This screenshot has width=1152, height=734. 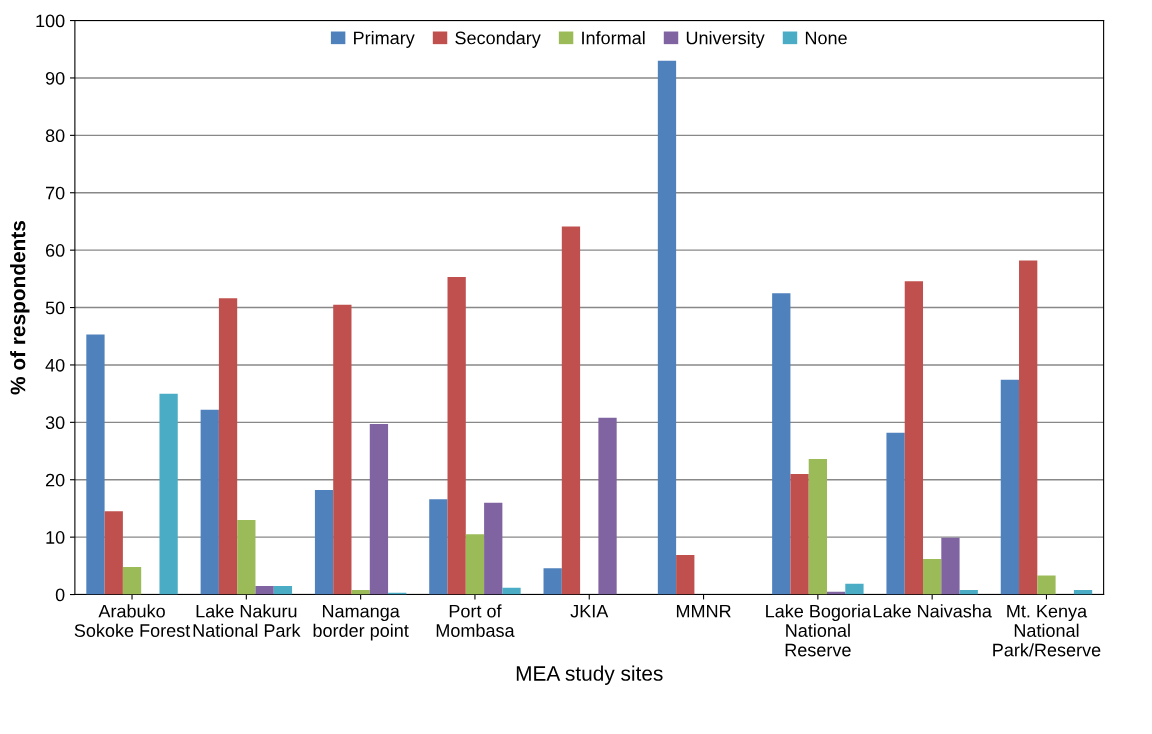 I want to click on y-tick-label: 10, so click(x=55, y=537).